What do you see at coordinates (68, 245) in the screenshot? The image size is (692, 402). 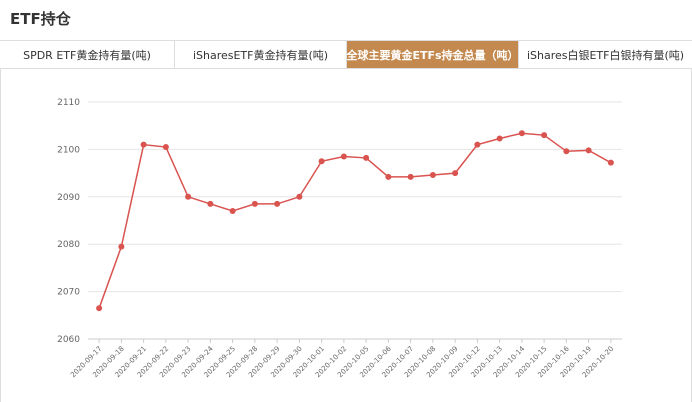 I see `y-tick-label: 2080` at bounding box center [68, 245].